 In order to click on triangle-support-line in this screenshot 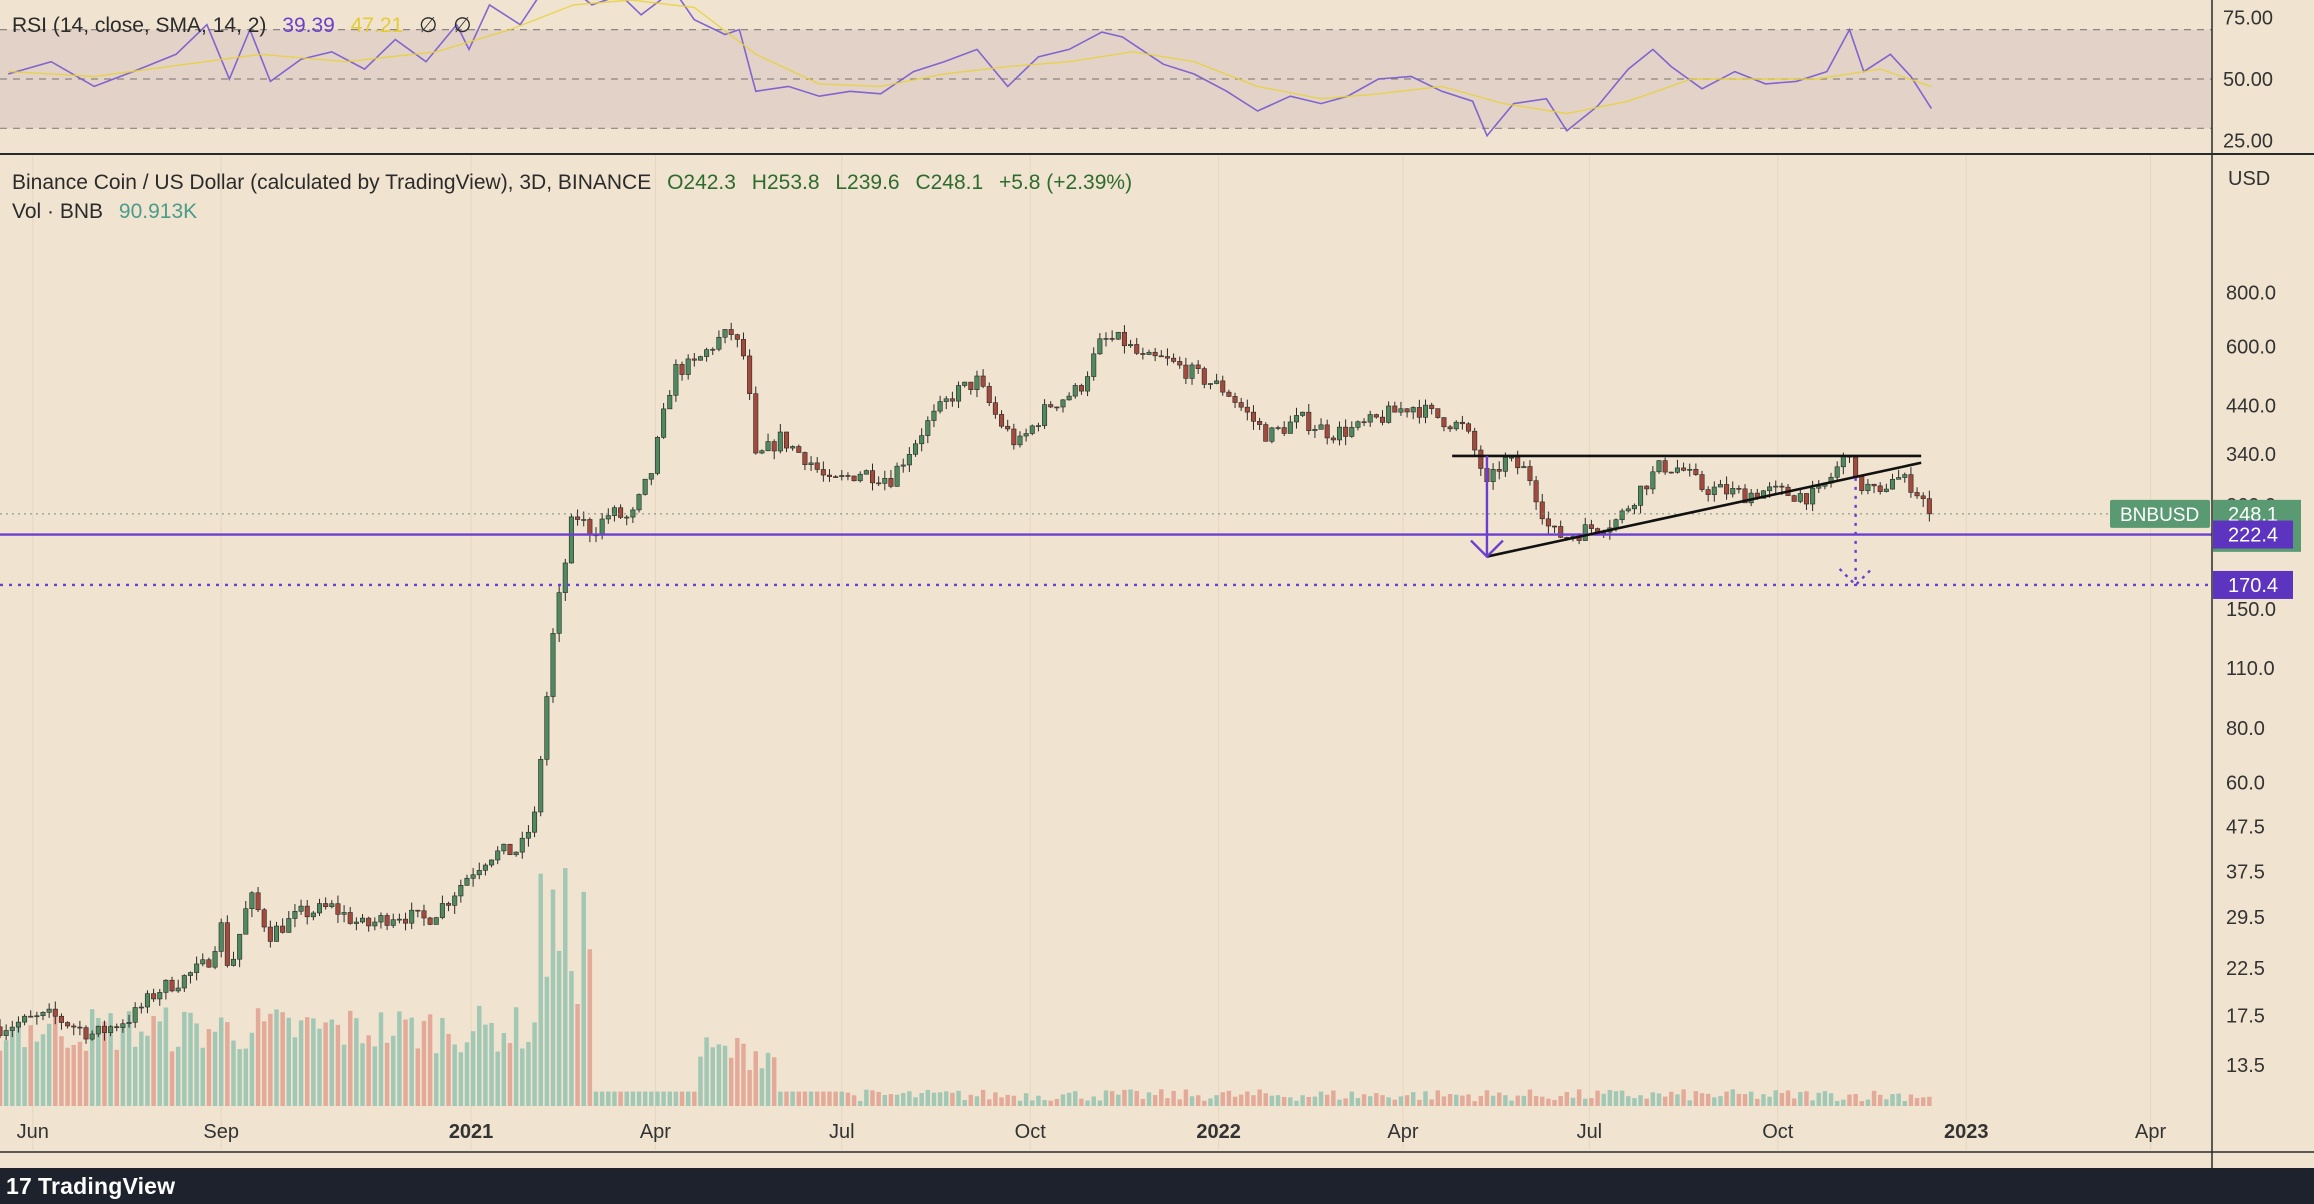, I will do `click(1704, 509)`.